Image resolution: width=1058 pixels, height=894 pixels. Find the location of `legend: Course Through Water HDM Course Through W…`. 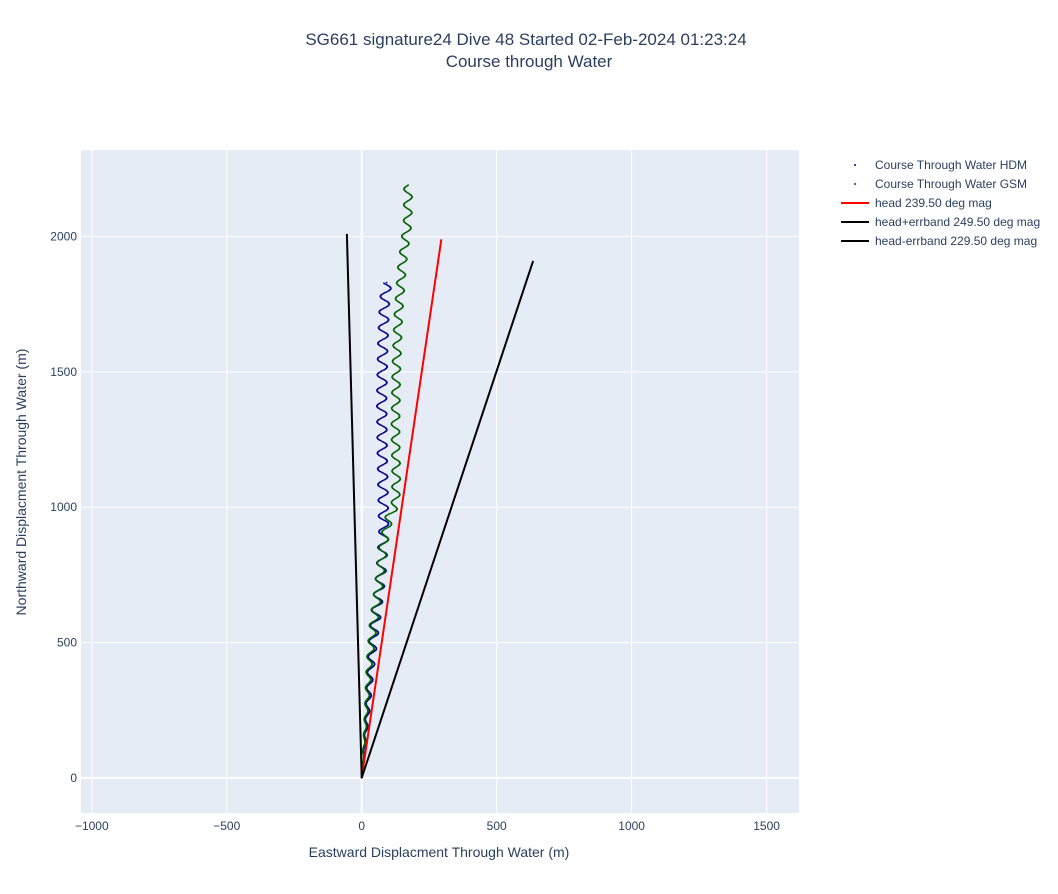

legend: Course Through Water HDM Course Through W… is located at coordinates (940, 203).